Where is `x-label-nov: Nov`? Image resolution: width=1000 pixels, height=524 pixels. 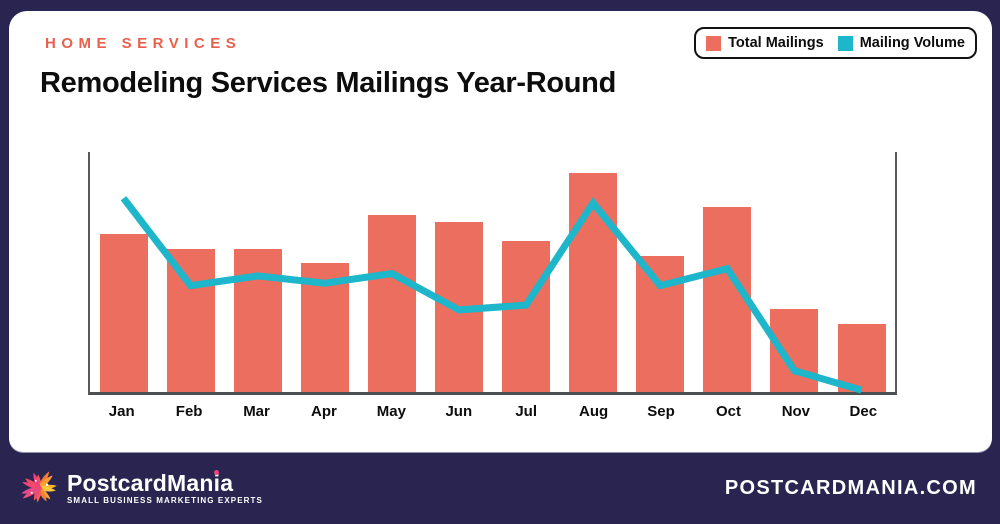 x-label-nov: Nov is located at coordinates (796, 411).